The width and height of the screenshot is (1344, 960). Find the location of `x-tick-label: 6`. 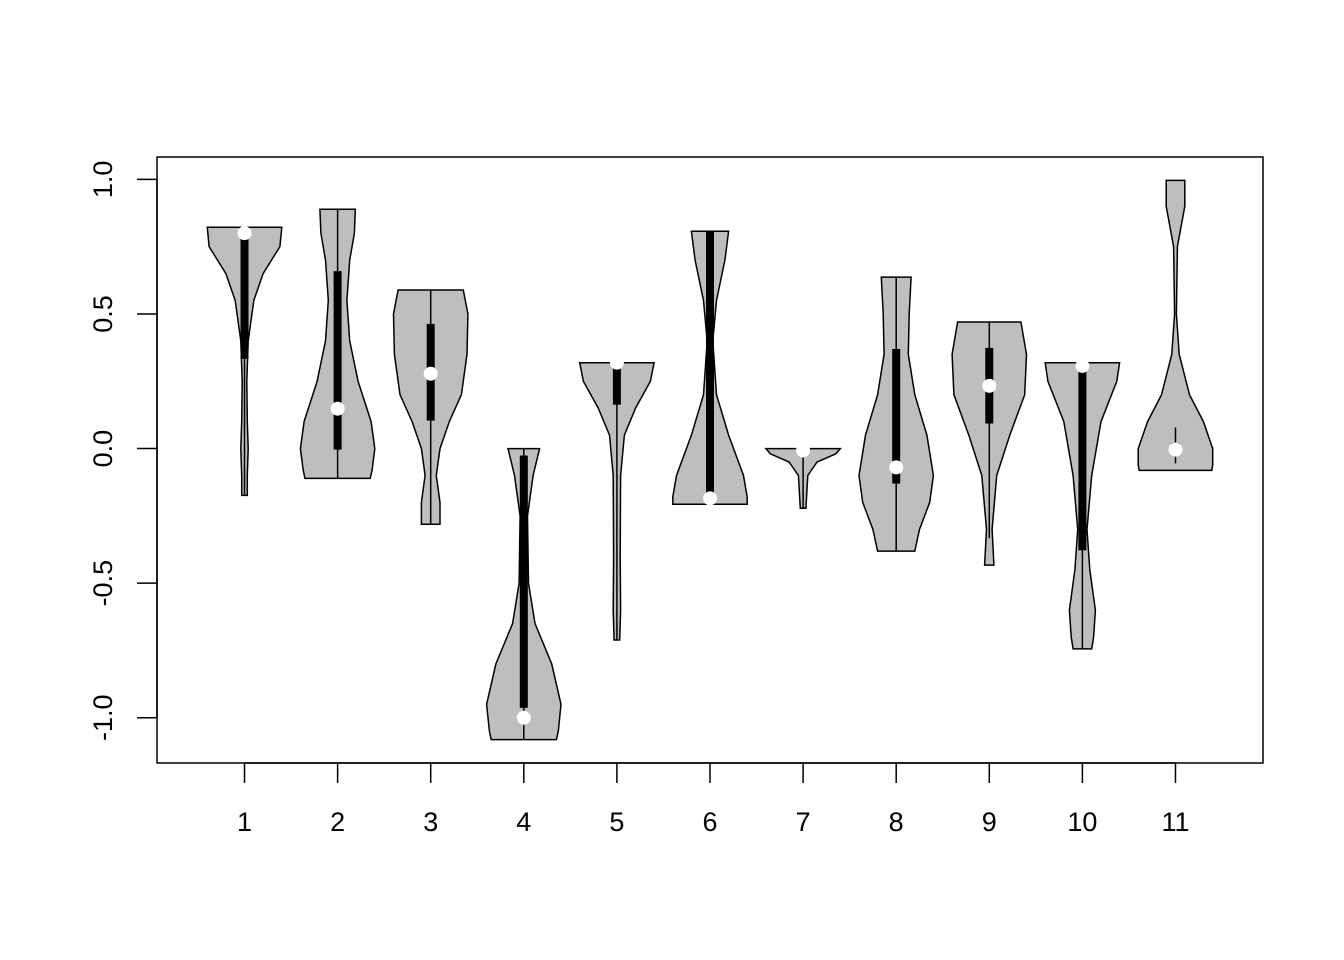

x-tick-label: 6 is located at coordinates (709, 822).